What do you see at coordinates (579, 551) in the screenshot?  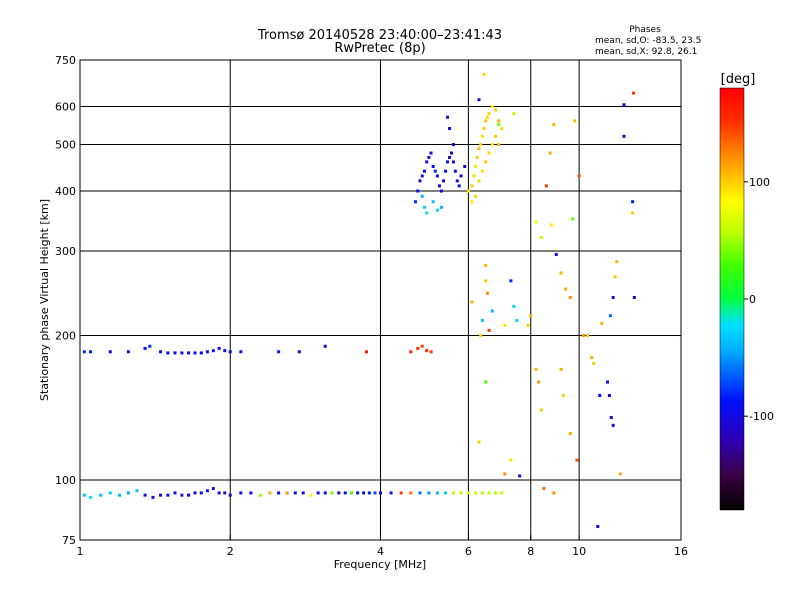 I see `x-tick-label: 10` at bounding box center [579, 551].